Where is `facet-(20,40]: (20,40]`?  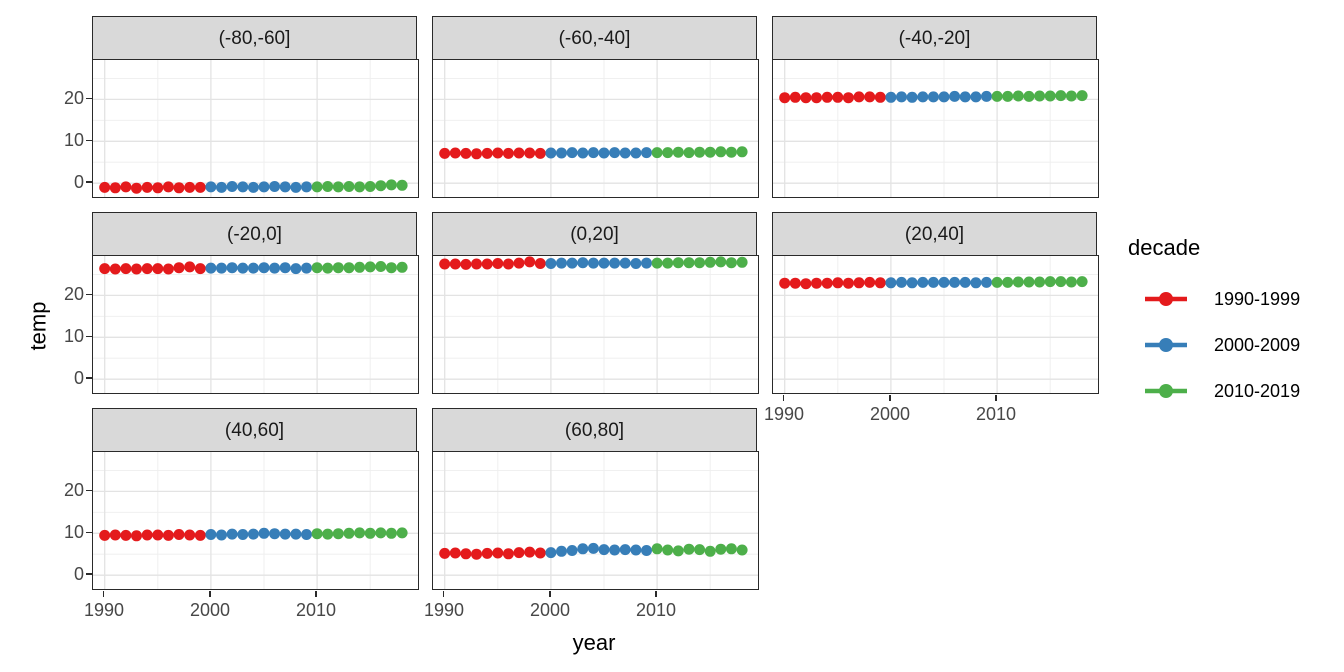 facet-(20,40]: (20,40] is located at coordinates (935, 304).